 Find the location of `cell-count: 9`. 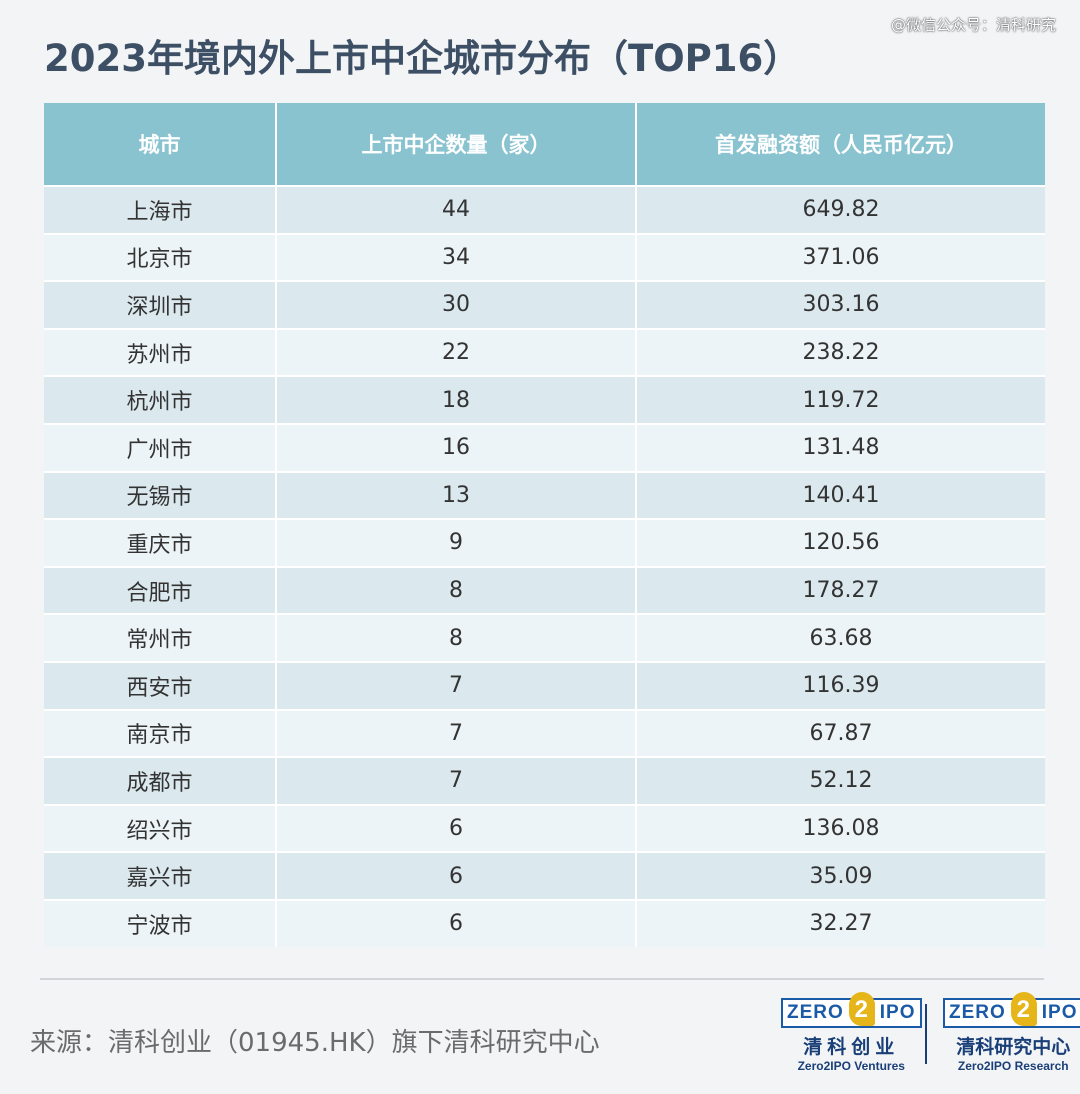

cell-count: 9 is located at coordinates (456, 542).